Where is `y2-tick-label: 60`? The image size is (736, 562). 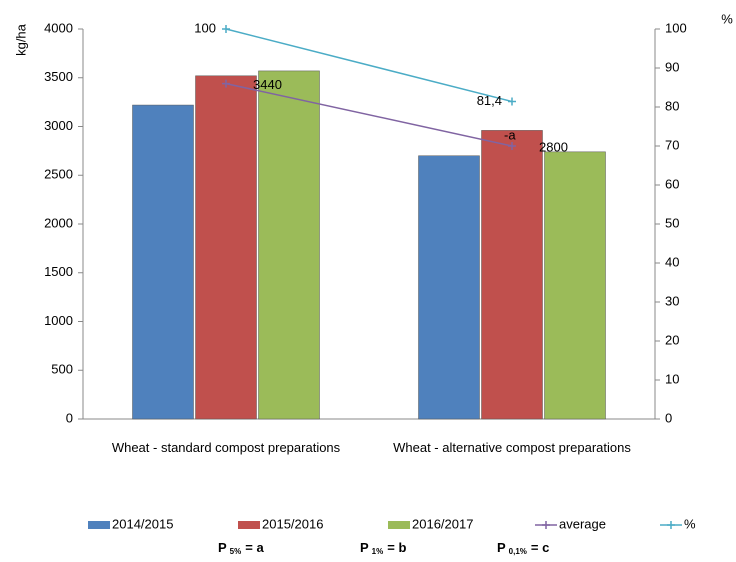 y2-tick-label: 60 is located at coordinates (672, 183).